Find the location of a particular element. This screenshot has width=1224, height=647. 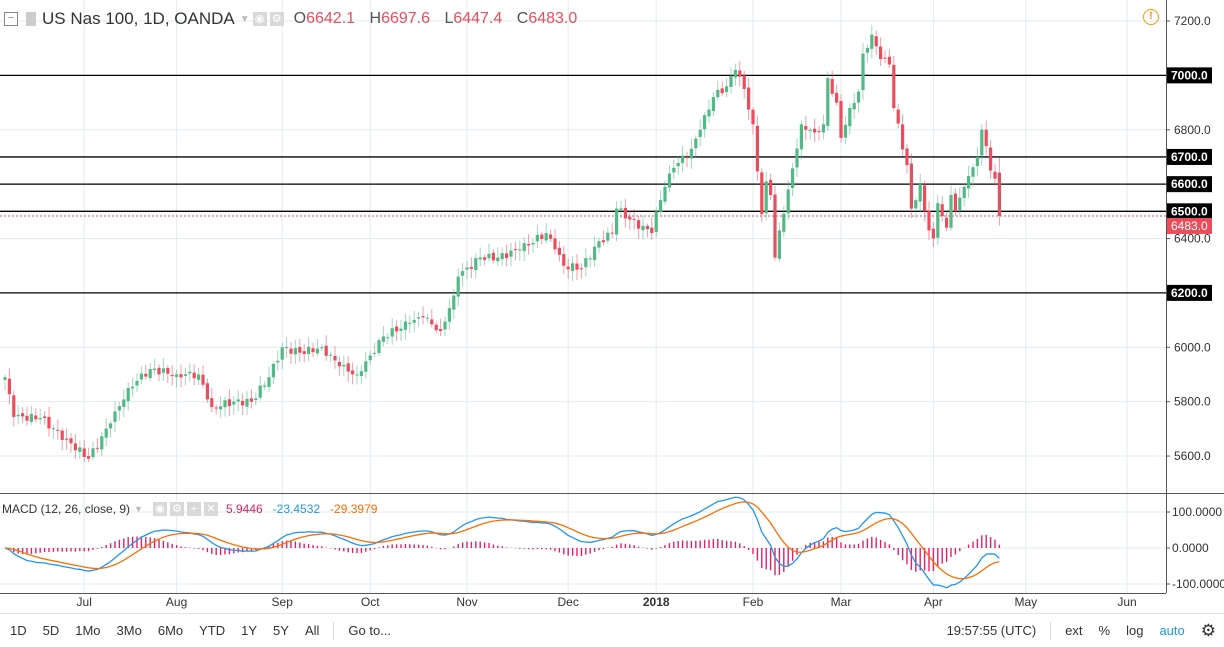

range-1mo: 1Mo is located at coordinates (88, 630).